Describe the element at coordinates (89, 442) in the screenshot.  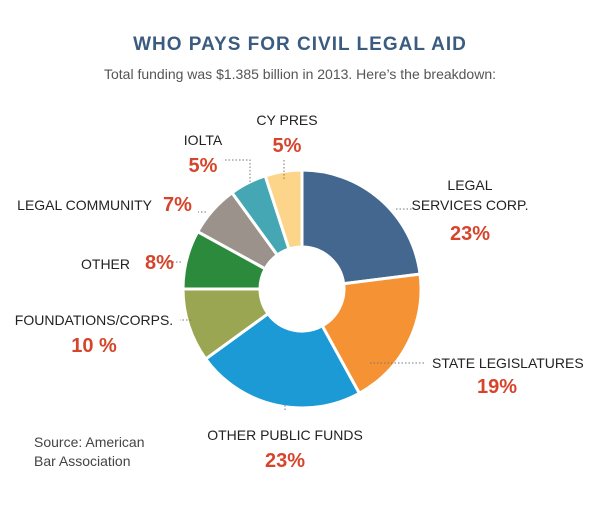
I see `source-line-1: Source: American` at that location.